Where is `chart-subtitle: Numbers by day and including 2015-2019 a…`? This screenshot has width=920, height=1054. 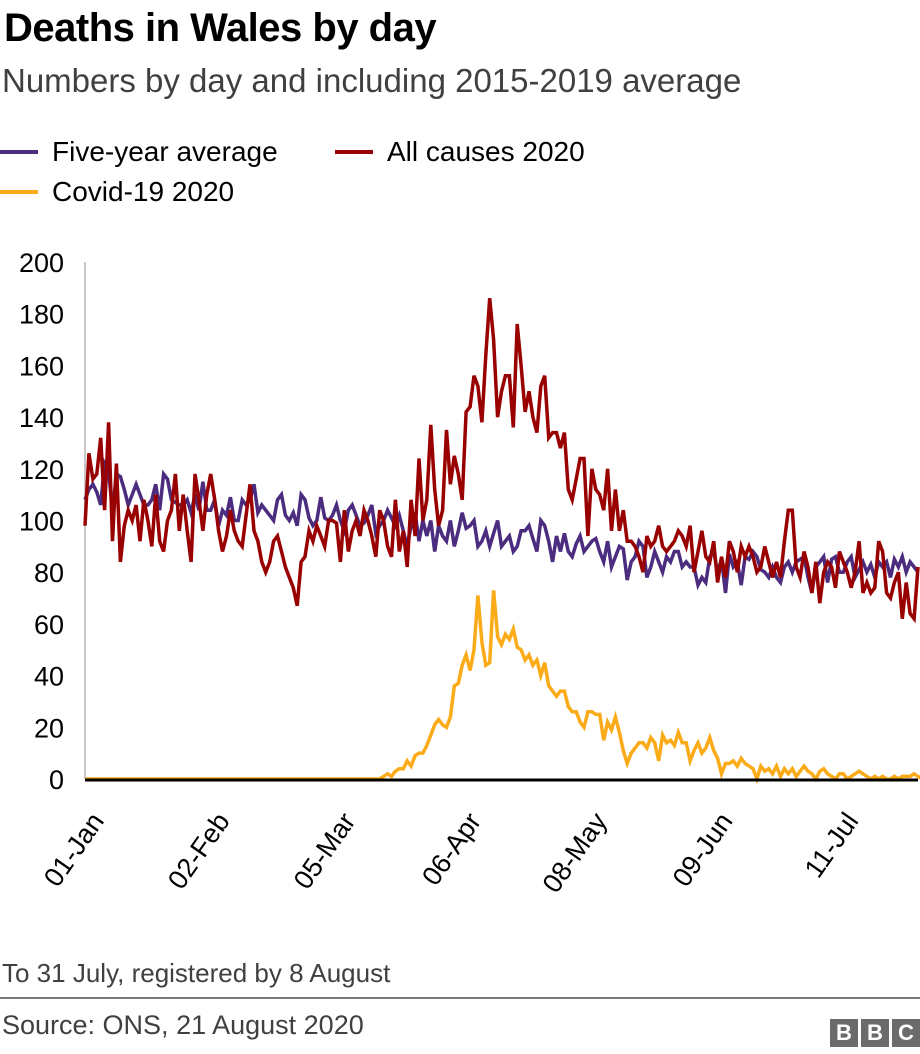
chart-subtitle: Numbers by day and including 2015-2019 a… is located at coordinates (372, 80).